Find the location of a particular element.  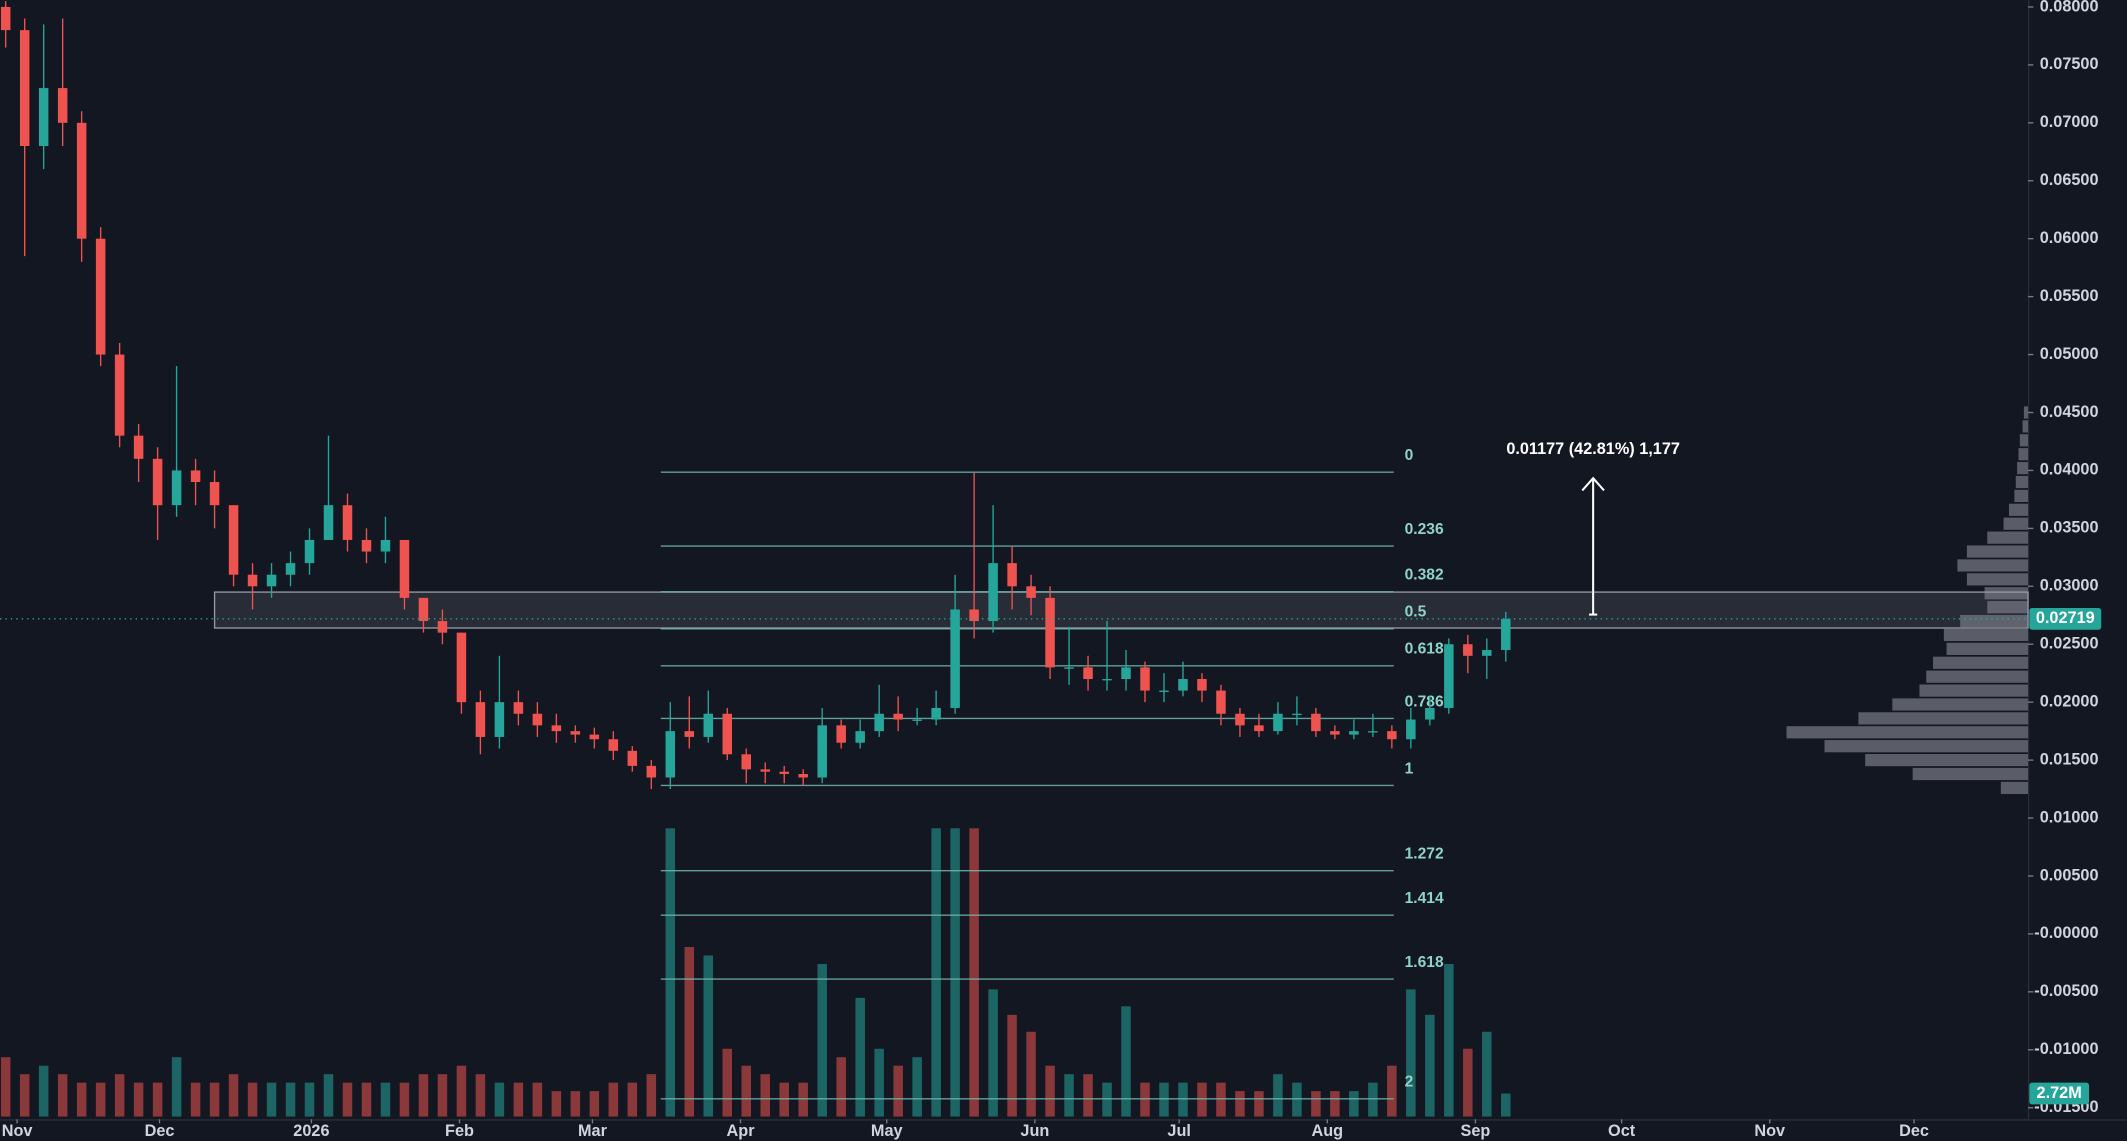

y-tick-label: 0.05500 is located at coordinates (2069, 296).